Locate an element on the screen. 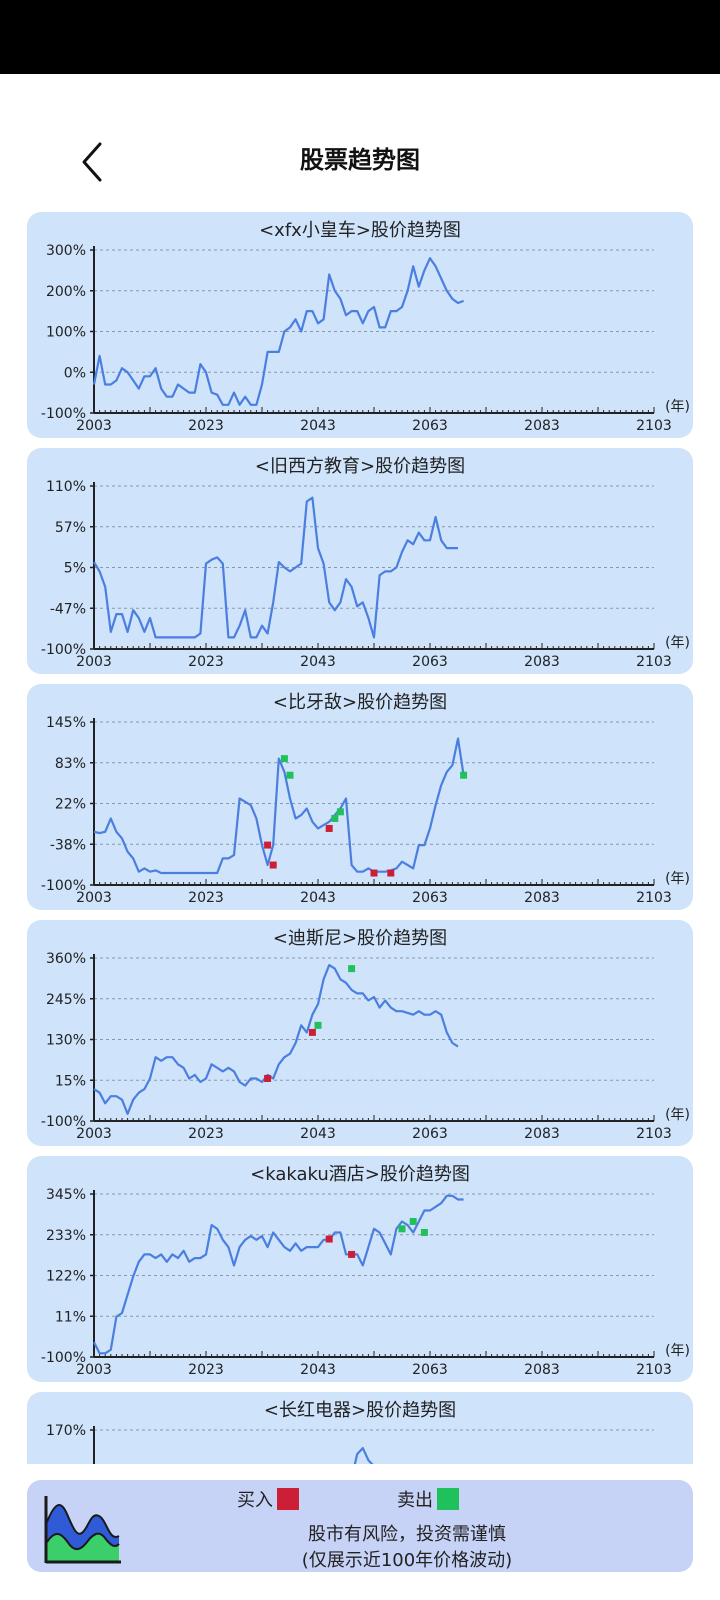 Image resolution: width=720 pixels, height=1600 pixels. y-tick-label: 200% is located at coordinates (66, 292).